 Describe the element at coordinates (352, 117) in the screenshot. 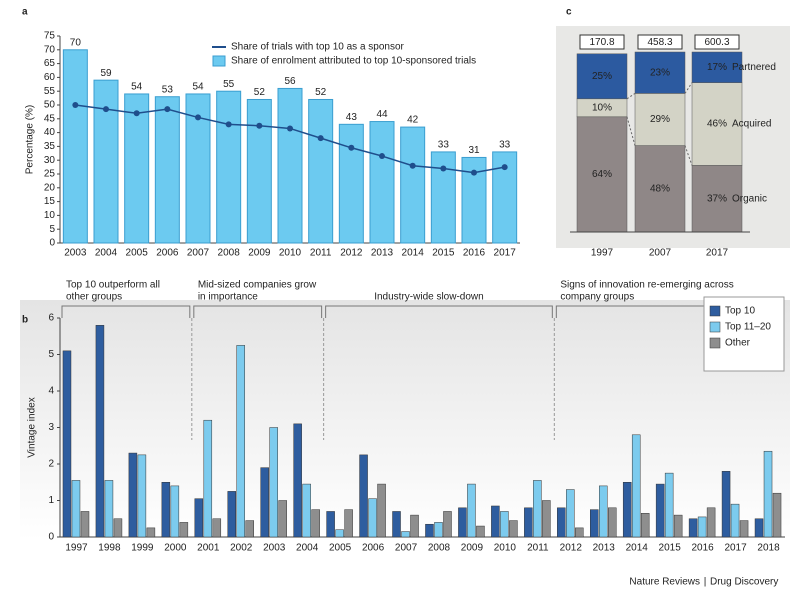

I see `bar-value-label: 43` at that location.